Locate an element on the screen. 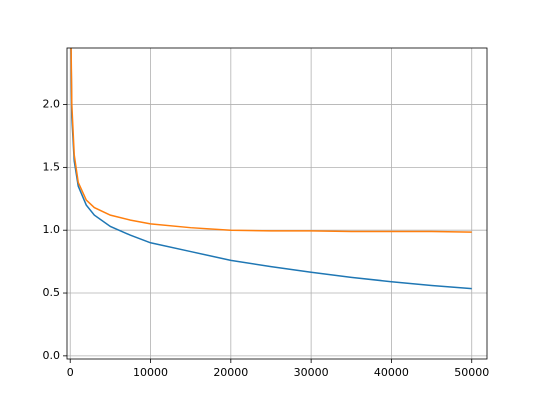 This screenshot has width=540, height=405. y-tick-label: 2.0 is located at coordinates (52, 104).